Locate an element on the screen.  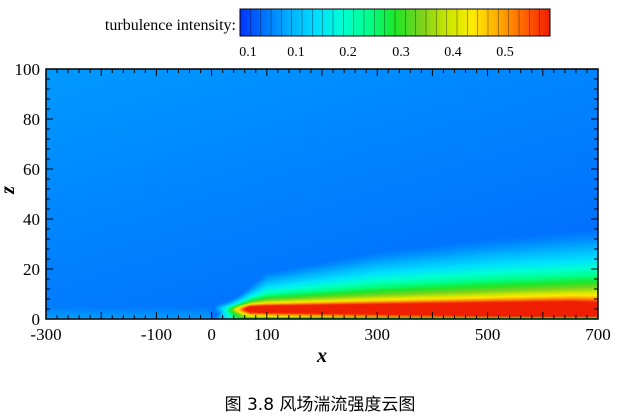
y-tick-label: 40 is located at coordinates (31, 219).